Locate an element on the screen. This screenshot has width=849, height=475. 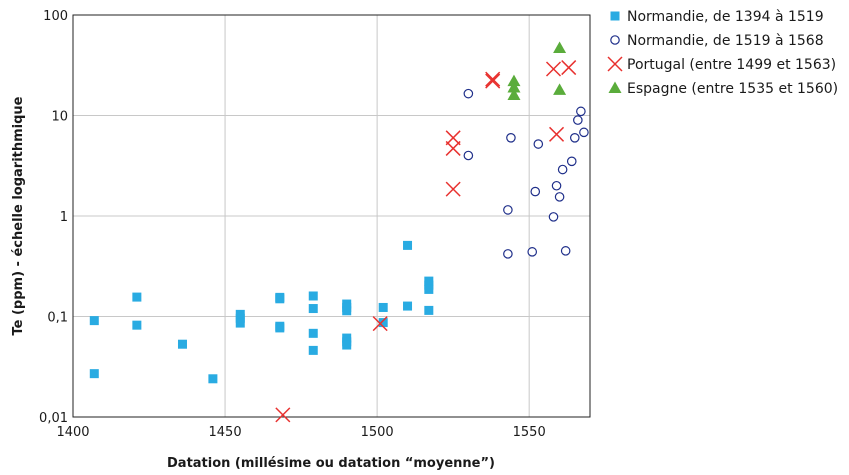
x-tick-label: 1550 is located at coordinates (529, 432).